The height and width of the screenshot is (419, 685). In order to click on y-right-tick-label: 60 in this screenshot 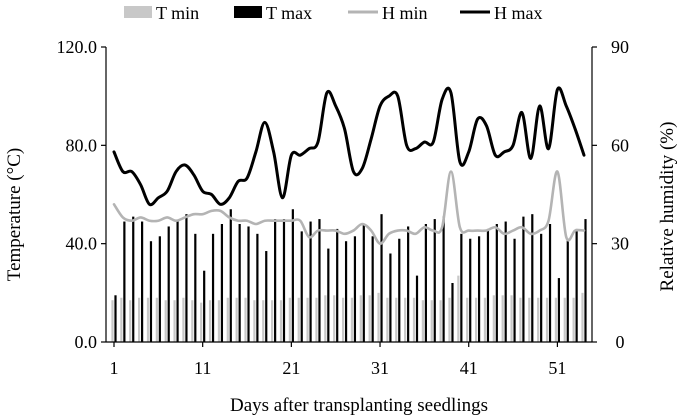, I will do `click(620, 145)`.